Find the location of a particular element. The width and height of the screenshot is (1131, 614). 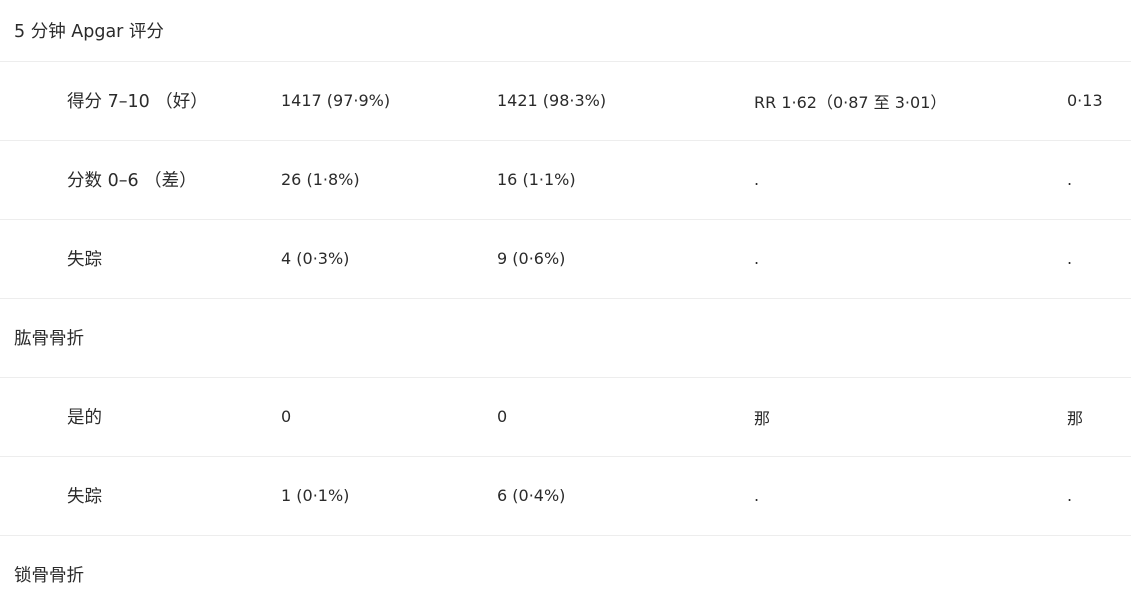

p-value: 0·13 is located at coordinates (1099, 100).